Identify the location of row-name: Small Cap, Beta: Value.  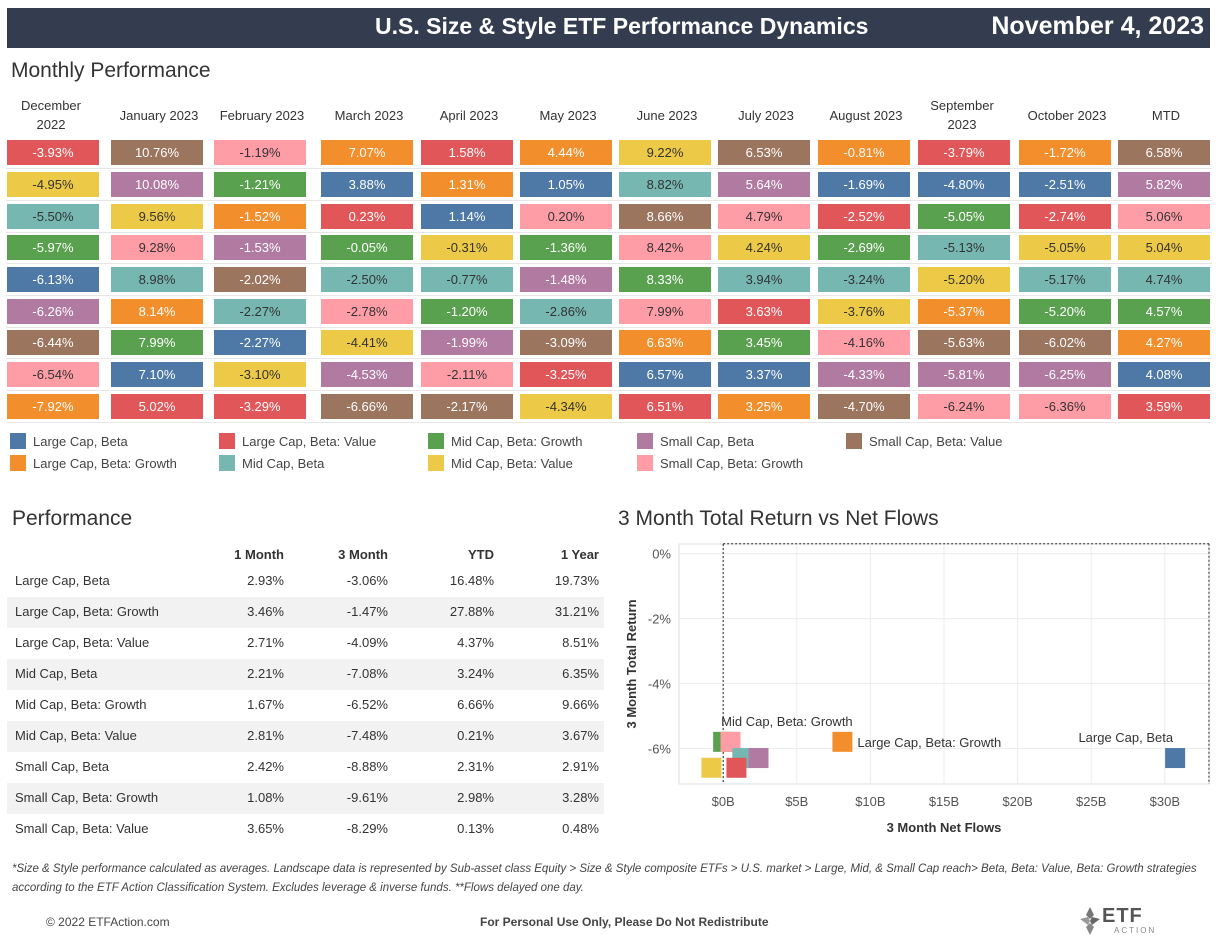
(82, 828).